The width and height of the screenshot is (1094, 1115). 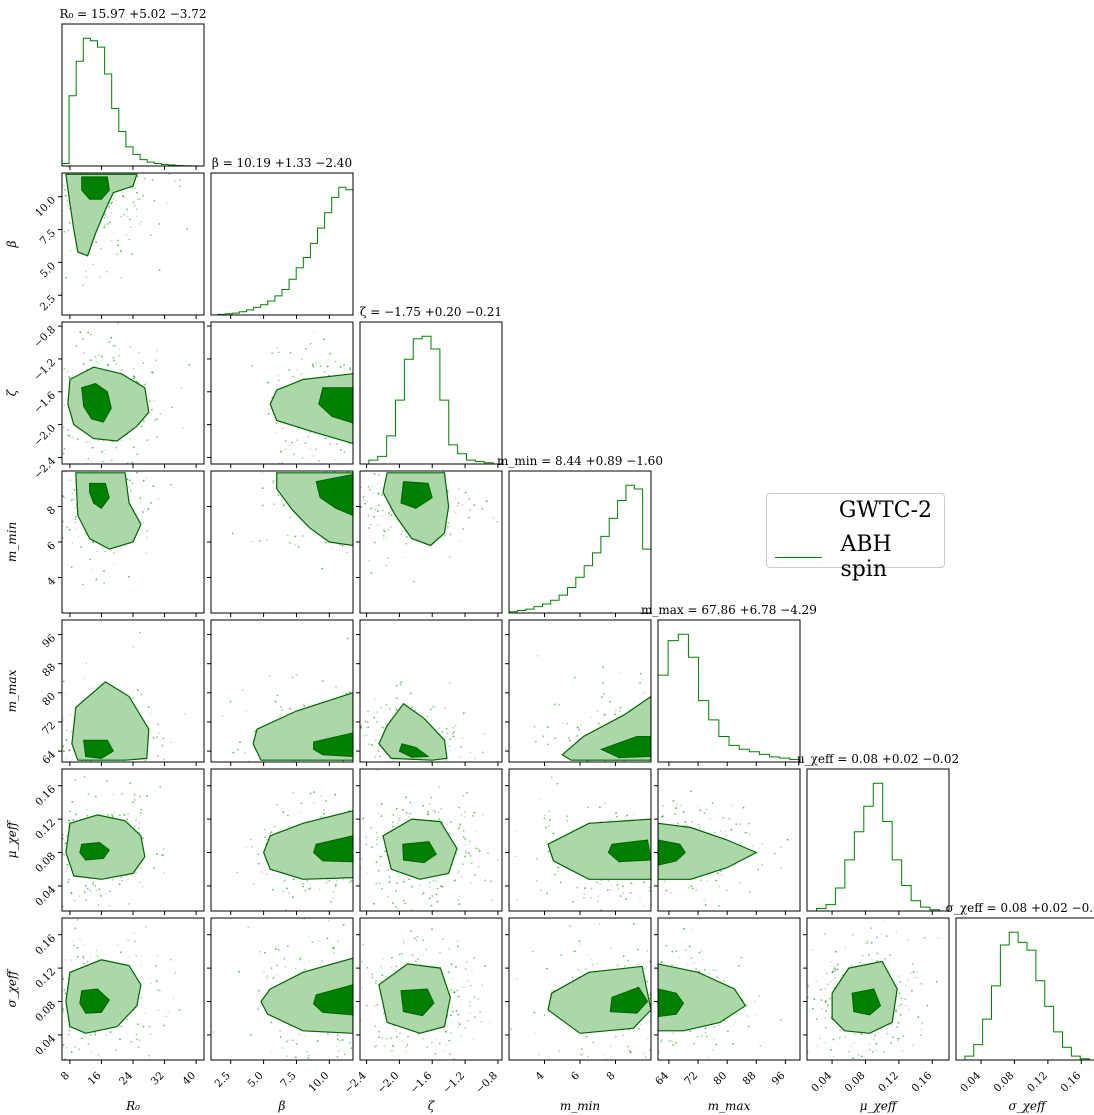 I want to click on panel-frame, so click(x=282, y=840).